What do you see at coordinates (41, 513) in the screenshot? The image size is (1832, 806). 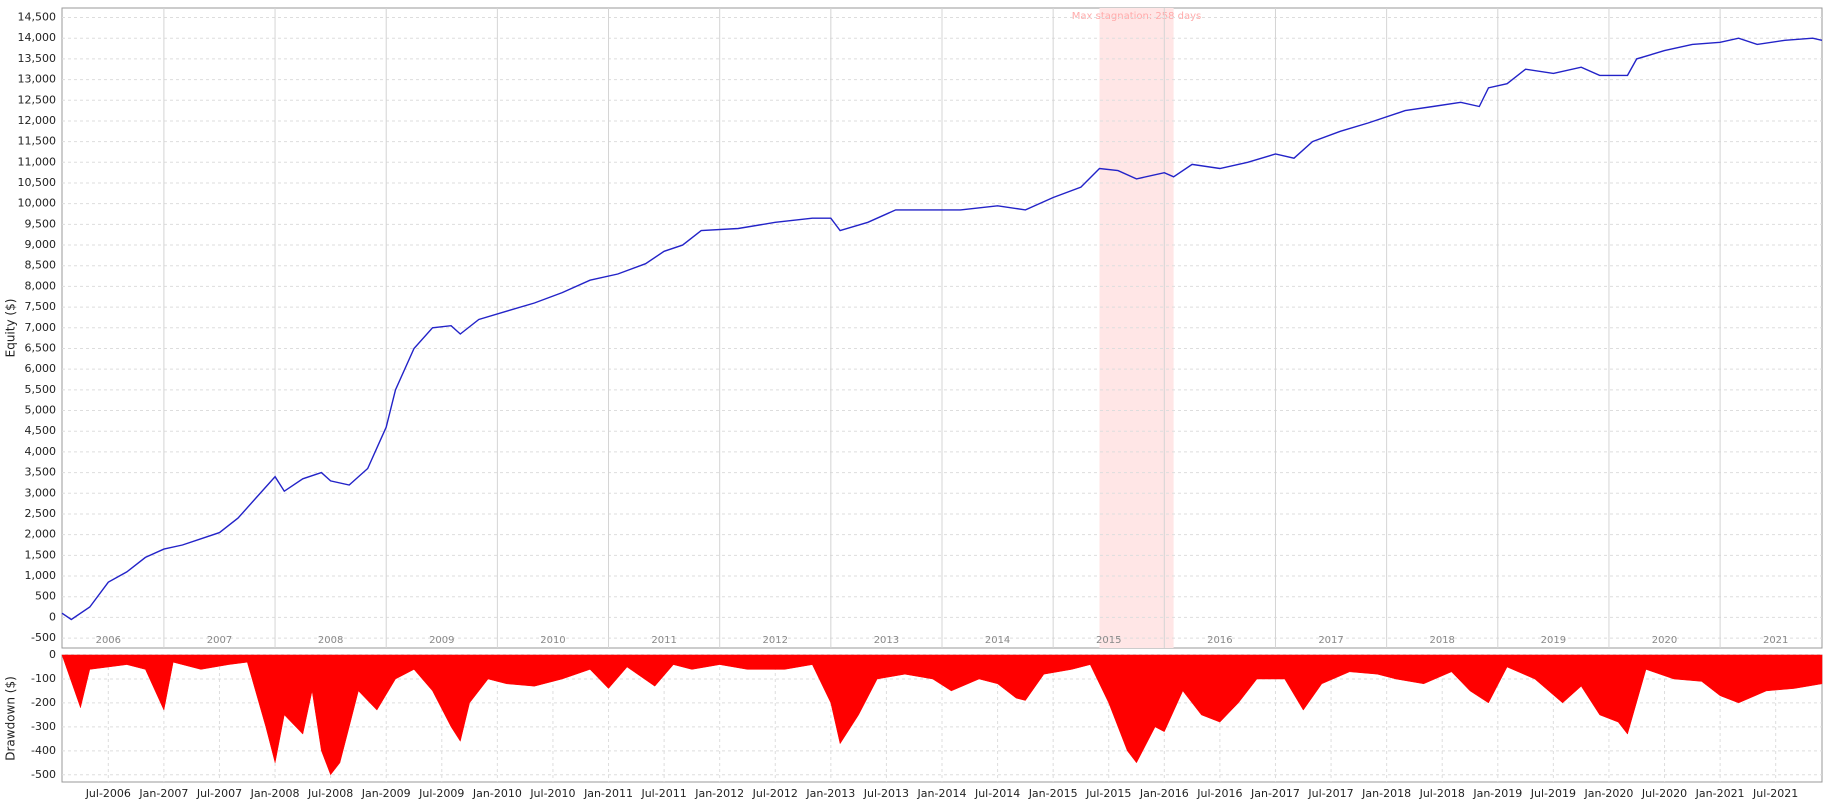 I see `y-tick-label: 2,500` at bounding box center [41, 513].